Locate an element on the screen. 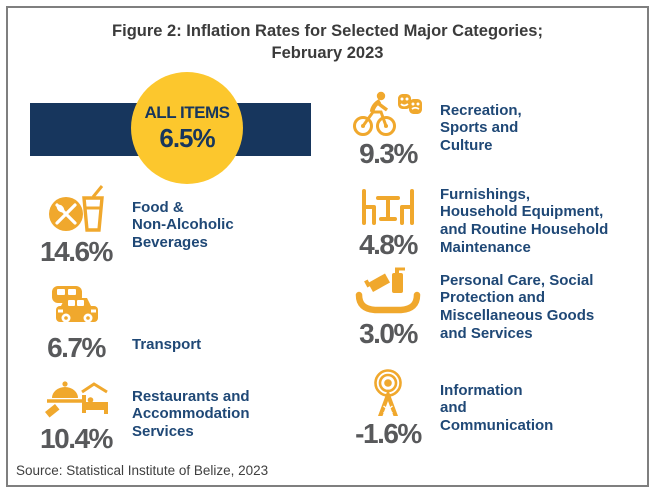 This screenshot has height=495, width=657. category-badge-restaurants: 10.4% is located at coordinates (76, 414).